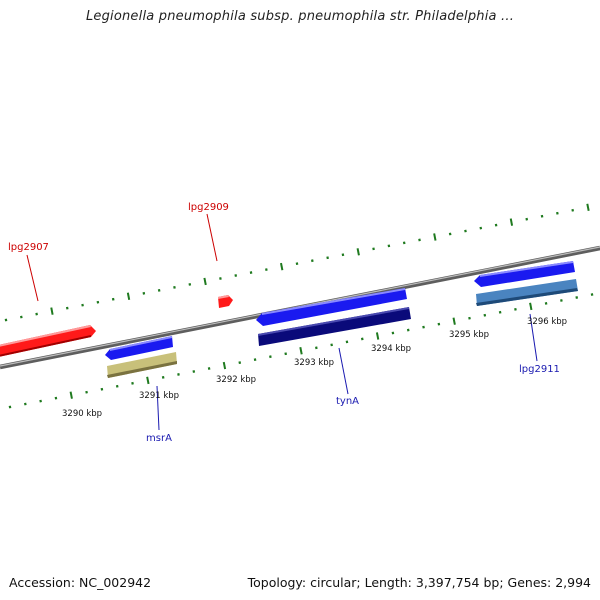 This screenshot has width=600, height=600. Describe the element at coordinates (225, 301) in the screenshot. I see `gene-lpg2909` at that location.